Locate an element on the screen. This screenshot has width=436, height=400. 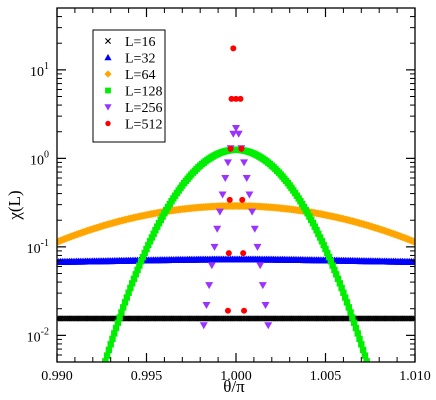
legend-label: L=64 is located at coordinates (140, 75).